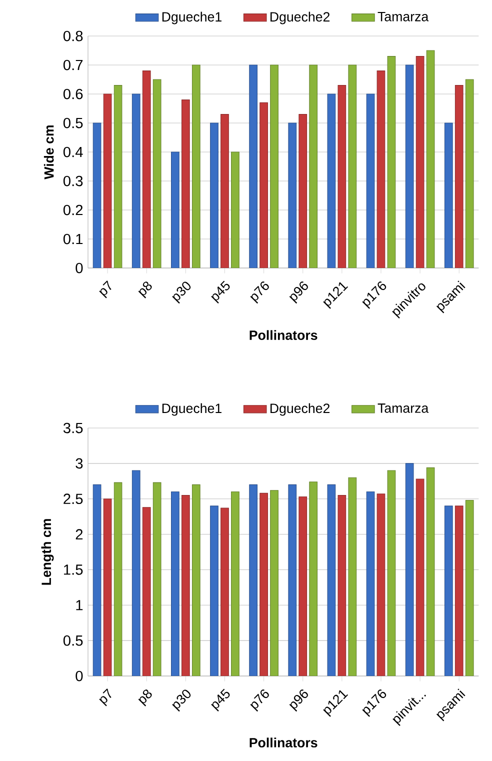 The image size is (492, 761). I want to click on y-tick-label: 0.2, so click(73, 210).